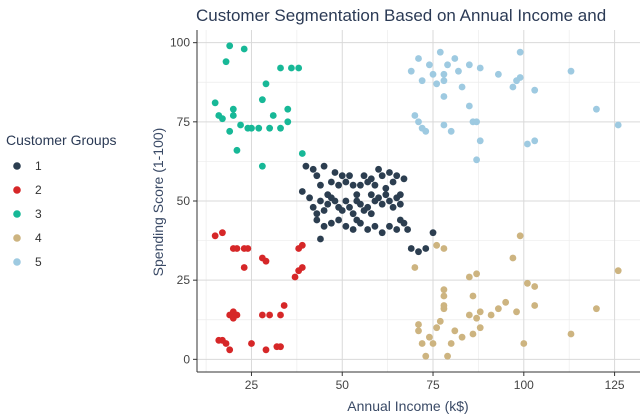 Image resolution: width=640 pixels, height=416 pixels. I want to click on y-axis-title: Spending Score (1-100), so click(158, 202).